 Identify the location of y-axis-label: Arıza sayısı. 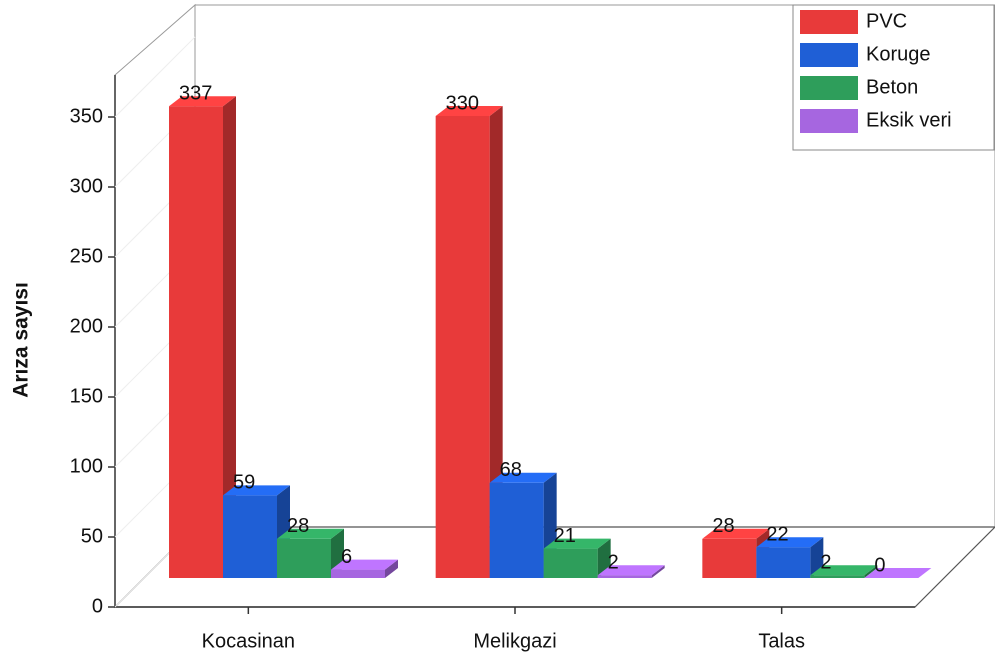
(21, 340).